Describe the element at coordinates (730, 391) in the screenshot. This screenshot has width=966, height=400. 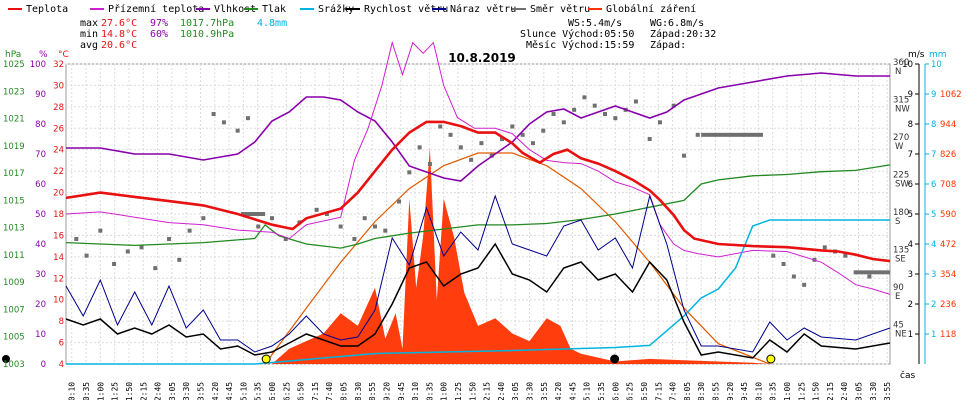
I see `x-tick-label: 19:20` at that location.